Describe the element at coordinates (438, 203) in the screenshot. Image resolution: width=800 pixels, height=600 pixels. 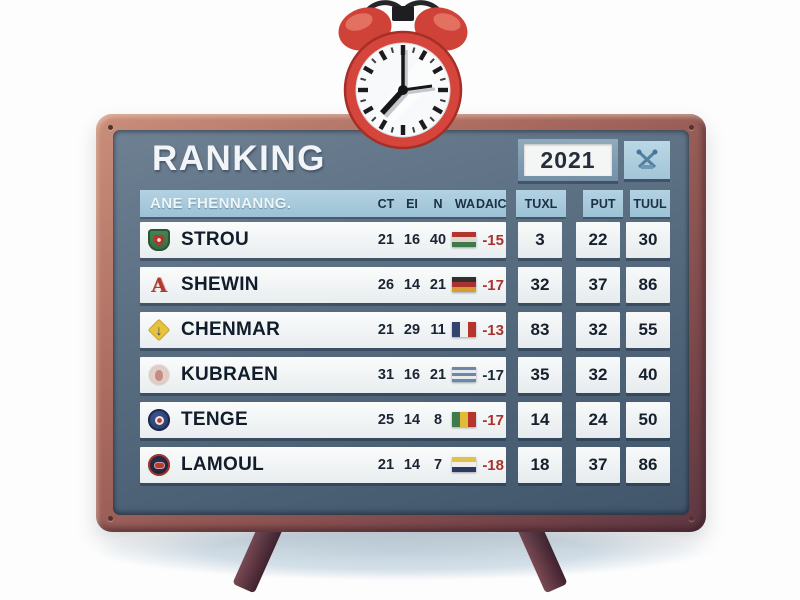
I see `stat-header: N` at that location.